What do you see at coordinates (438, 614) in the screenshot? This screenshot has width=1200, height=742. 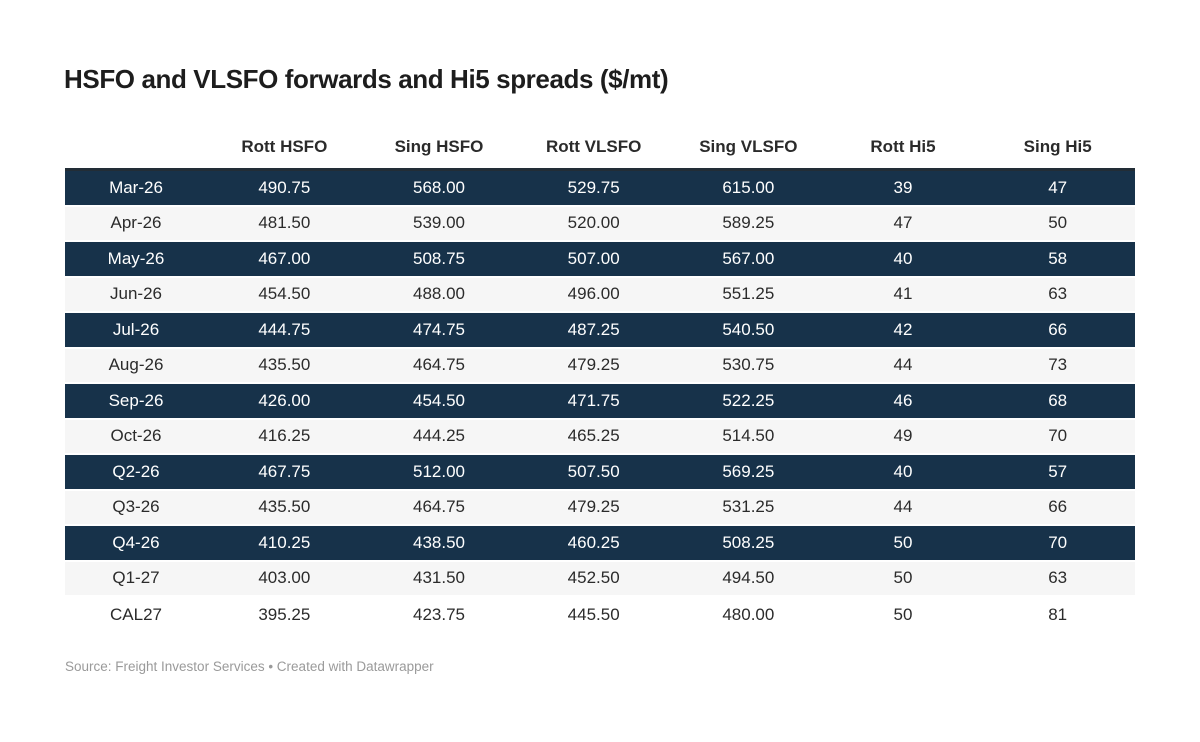 I see `value-cell: 423.75` at bounding box center [438, 614].